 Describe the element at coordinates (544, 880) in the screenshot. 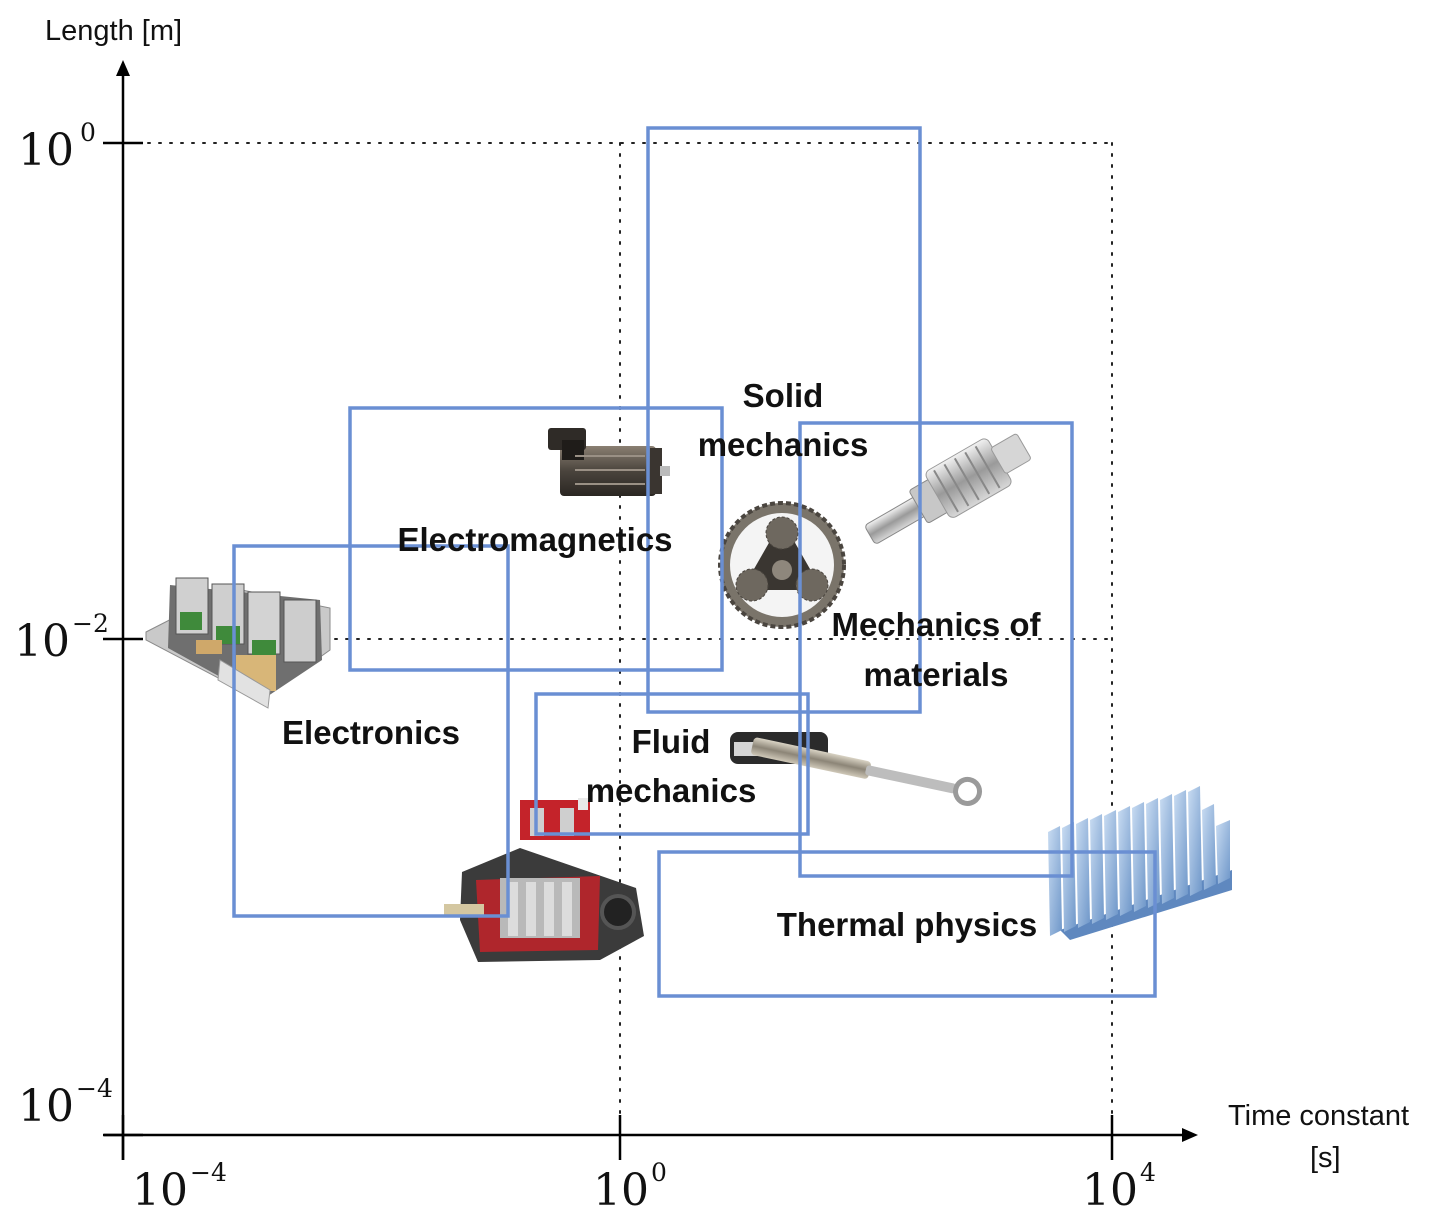

I see `hydraulic-pump-image` at that location.